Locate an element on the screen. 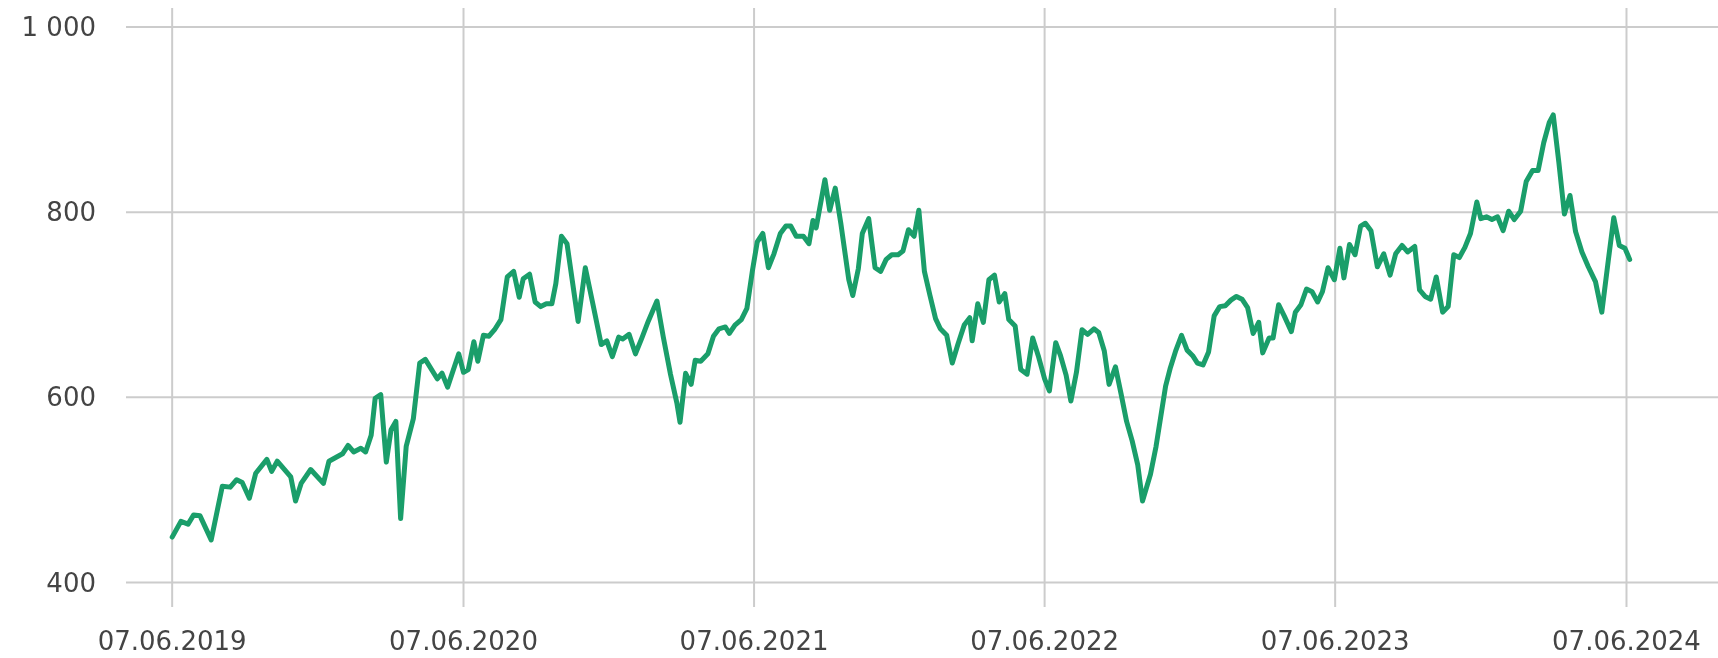 The image size is (1718, 658). y-tick-label: 600 is located at coordinates (71, 397).